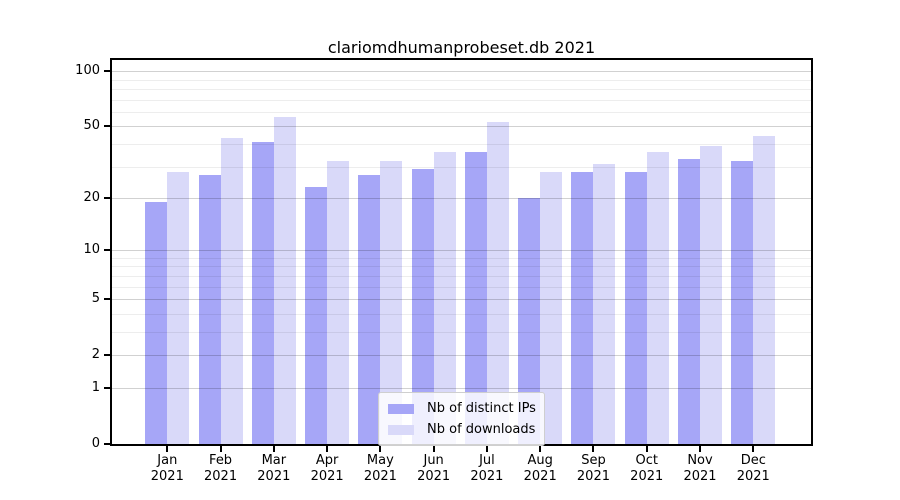 This screenshot has width=900, height=500. What do you see at coordinates (178, 307) in the screenshot?
I see `bar-nb-of-downloads-jan` at bounding box center [178, 307].